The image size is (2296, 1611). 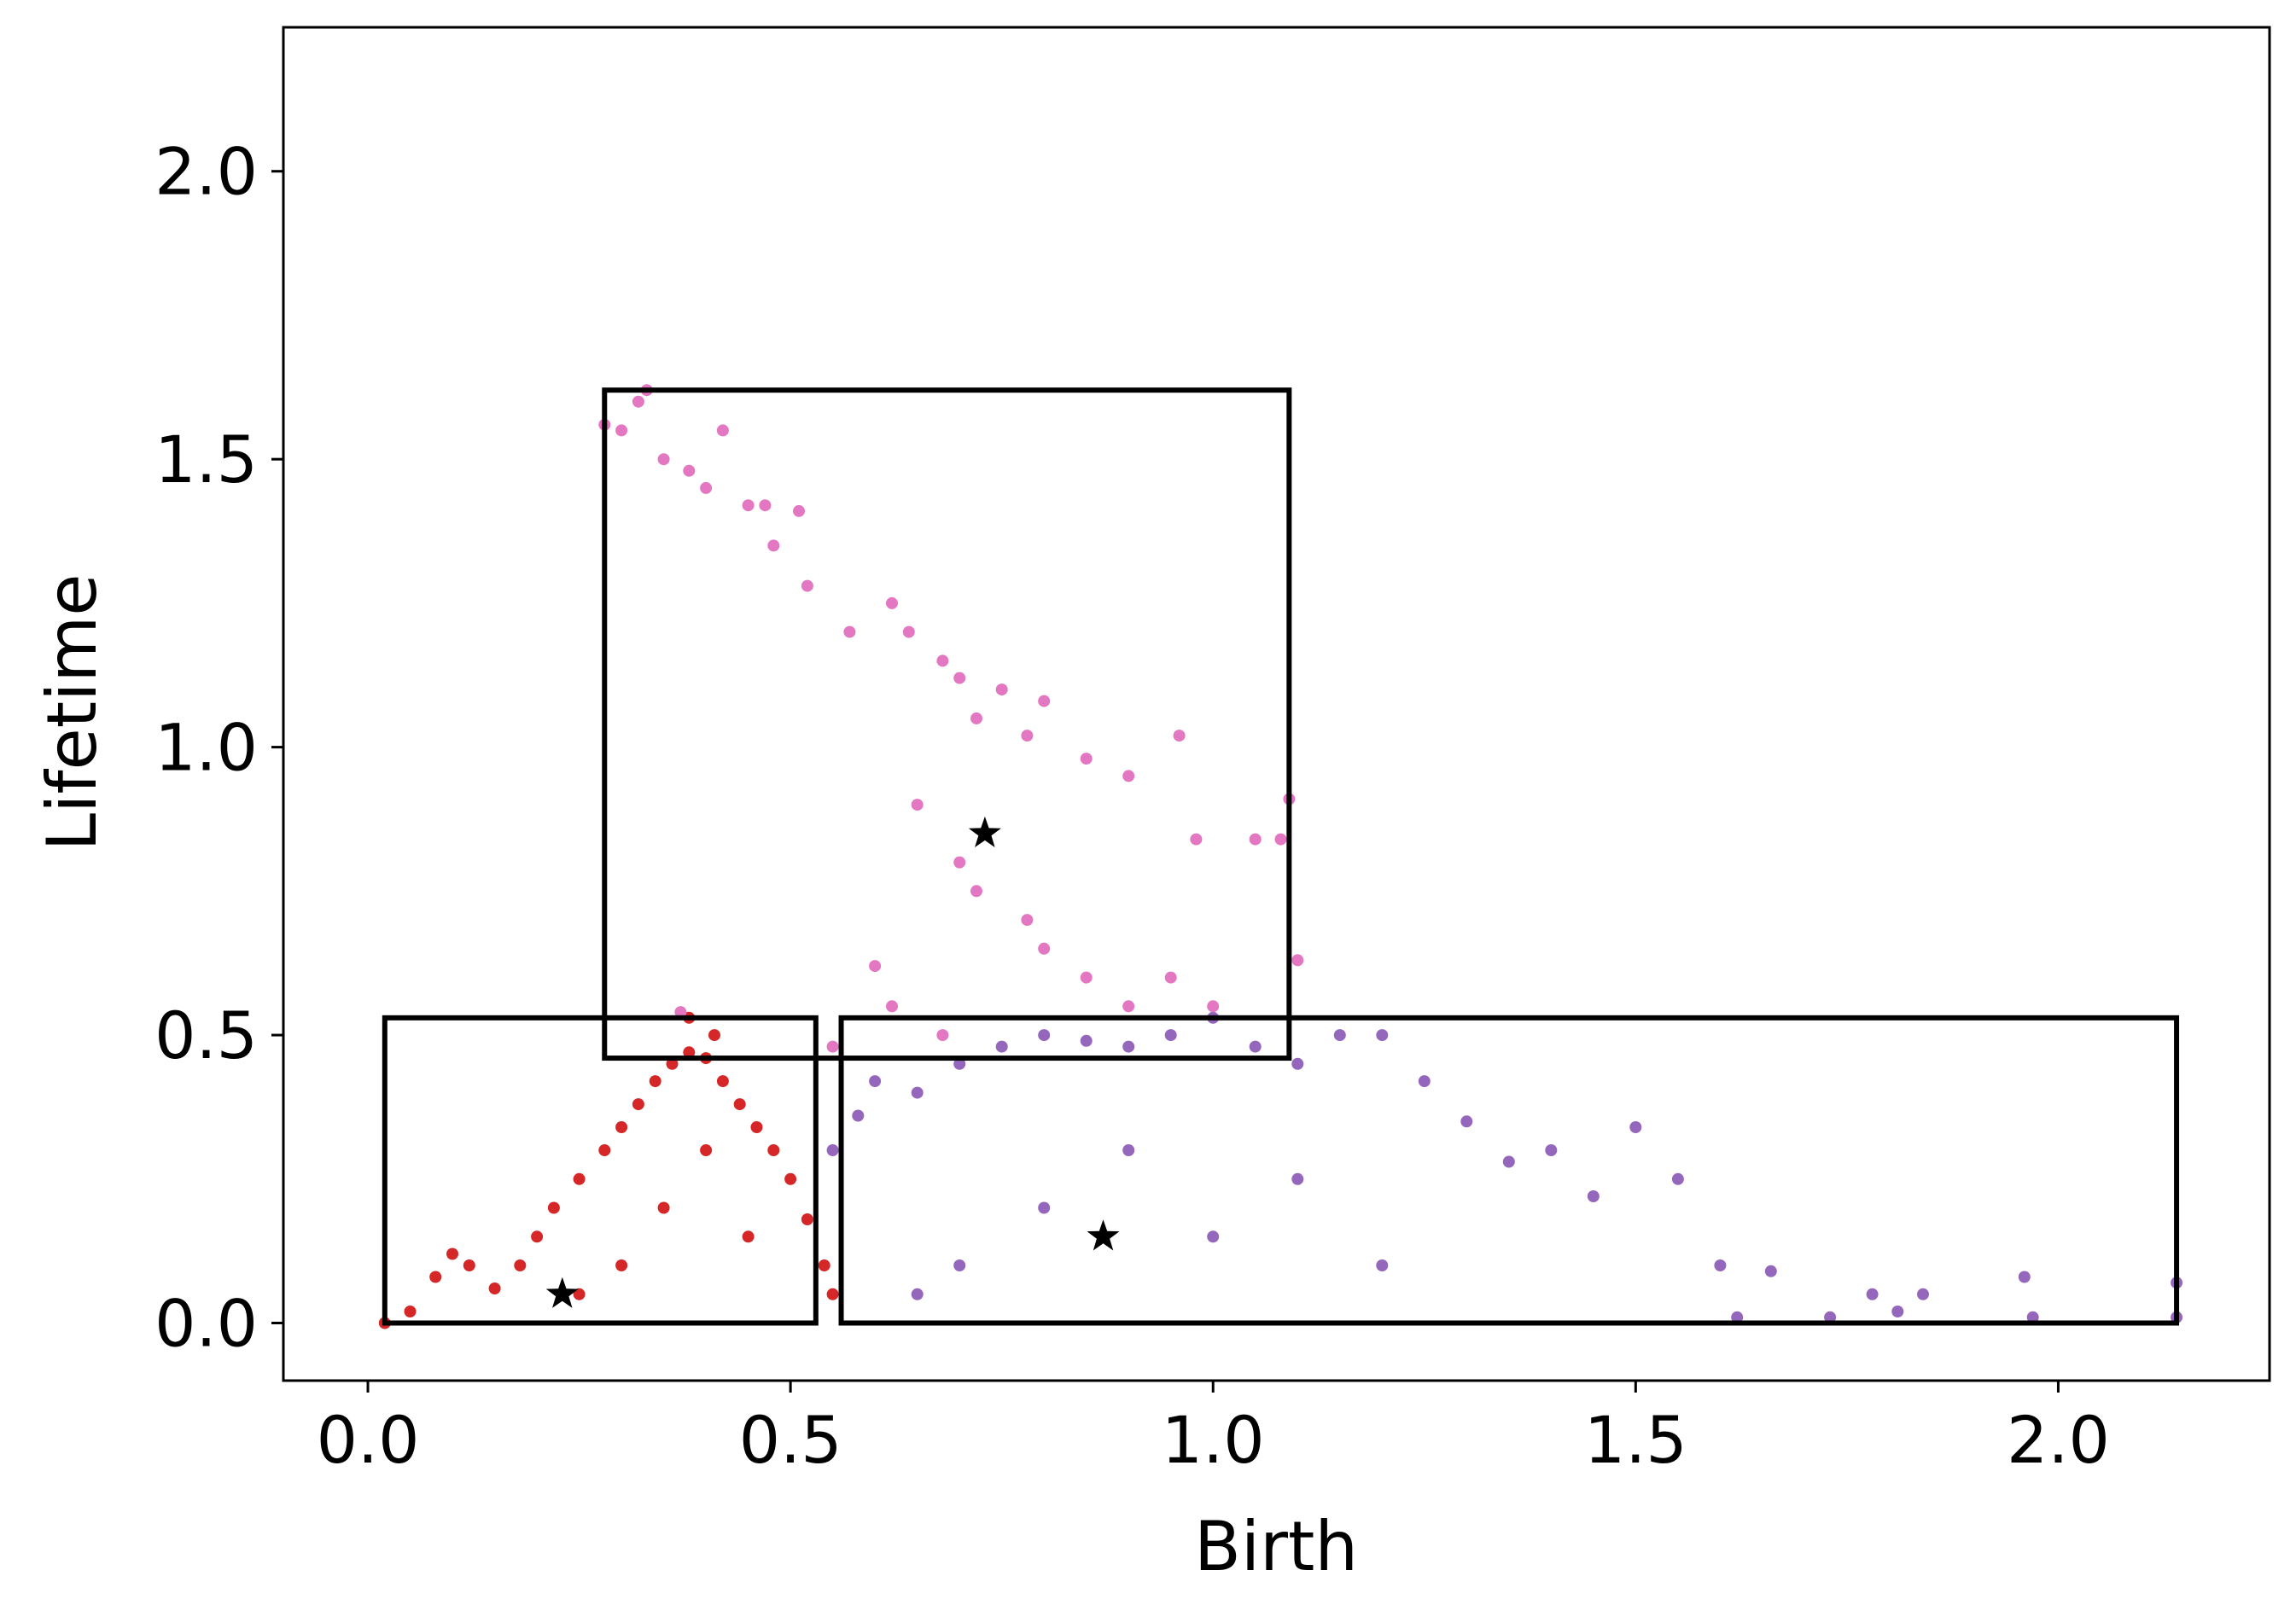 I want to click on y-tick-label: 1.0, so click(x=206, y=748).